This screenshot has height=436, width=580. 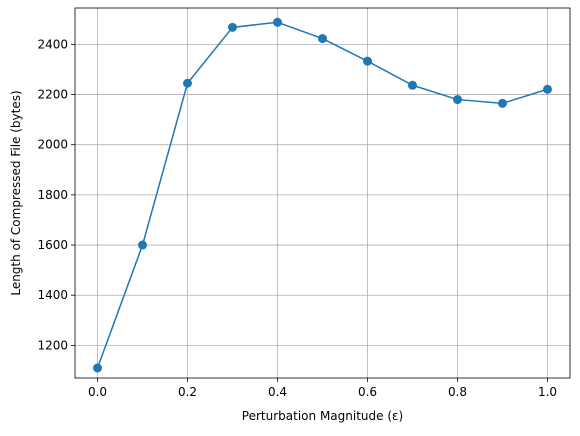 What do you see at coordinates (52, 245) in the screenshot?
I see `y-tick-label: 1600` at bounding box center [52, 245].